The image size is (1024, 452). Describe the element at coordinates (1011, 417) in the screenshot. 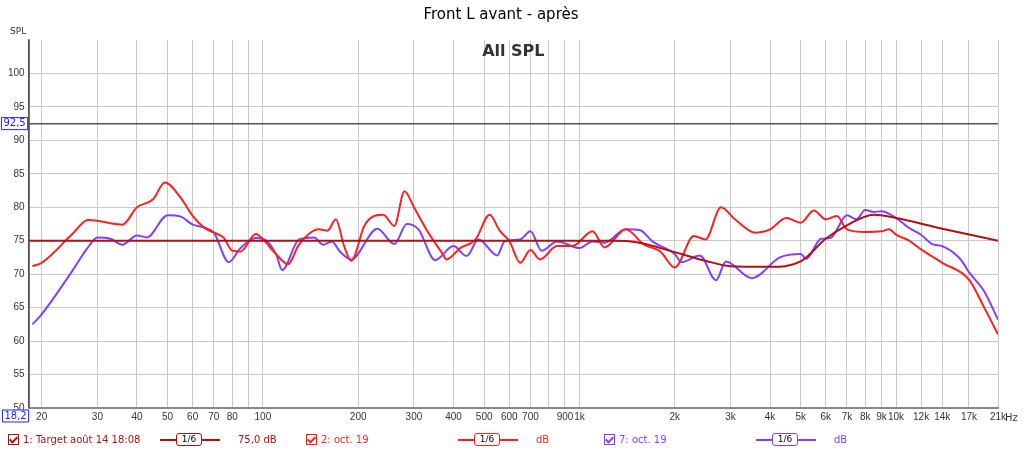

I see `x-axis-title: Hz` at that location.